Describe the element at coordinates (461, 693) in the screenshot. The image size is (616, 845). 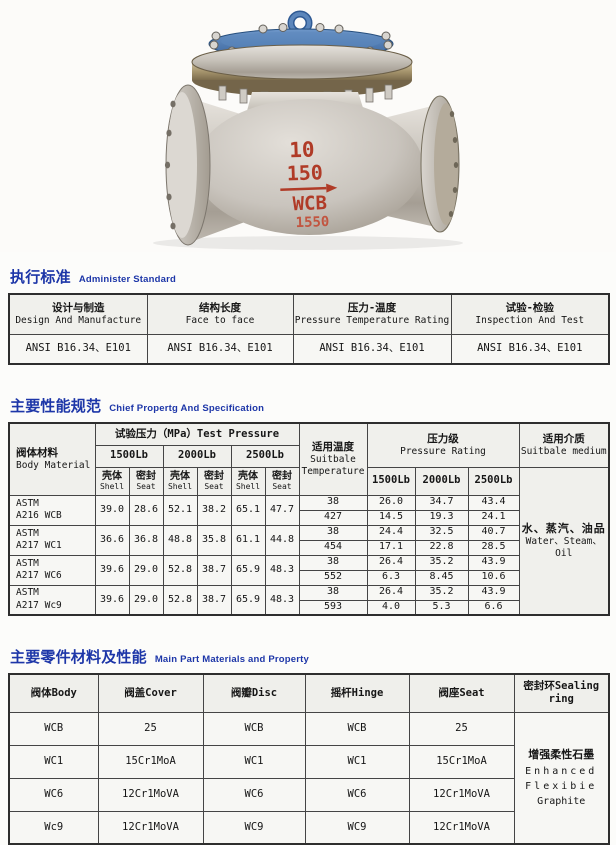
I see `materials-header-seat: 阀座Seat` at that location.